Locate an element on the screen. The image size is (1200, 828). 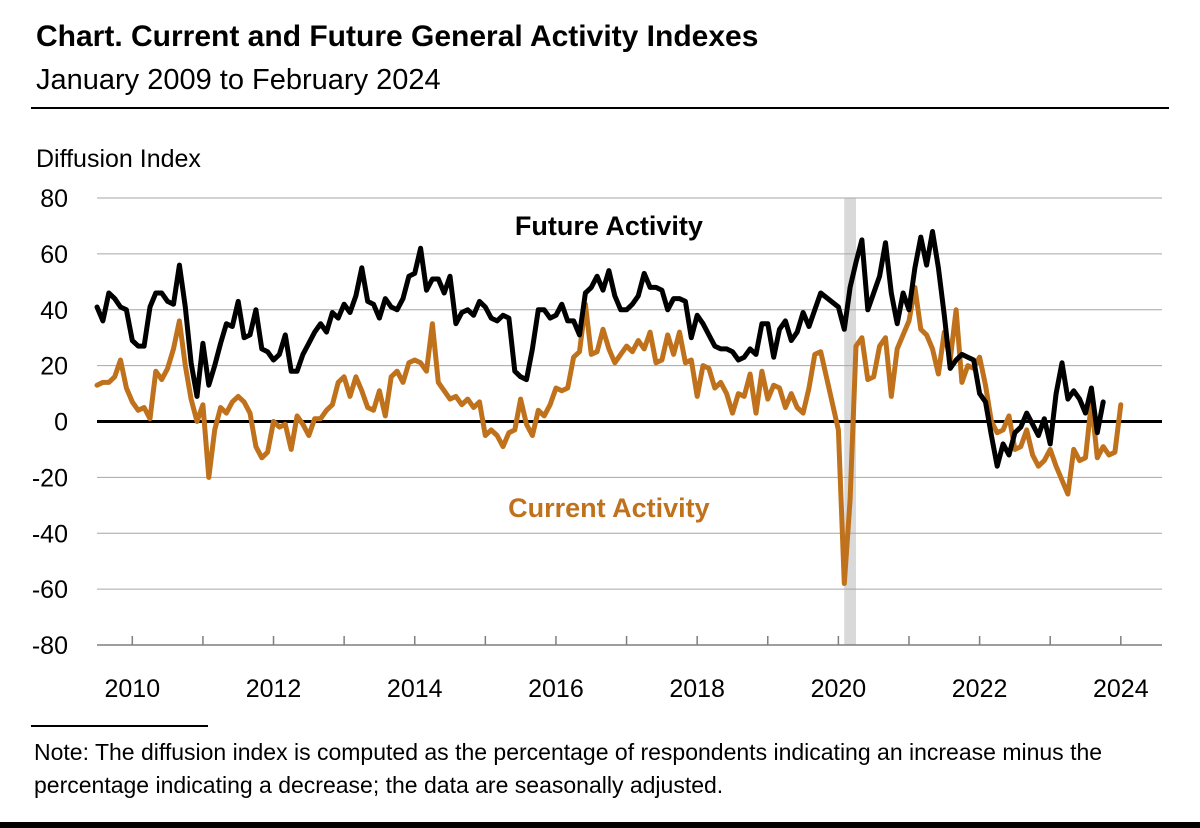
y-tick-label: -60 is located at coordinates (50, 590).